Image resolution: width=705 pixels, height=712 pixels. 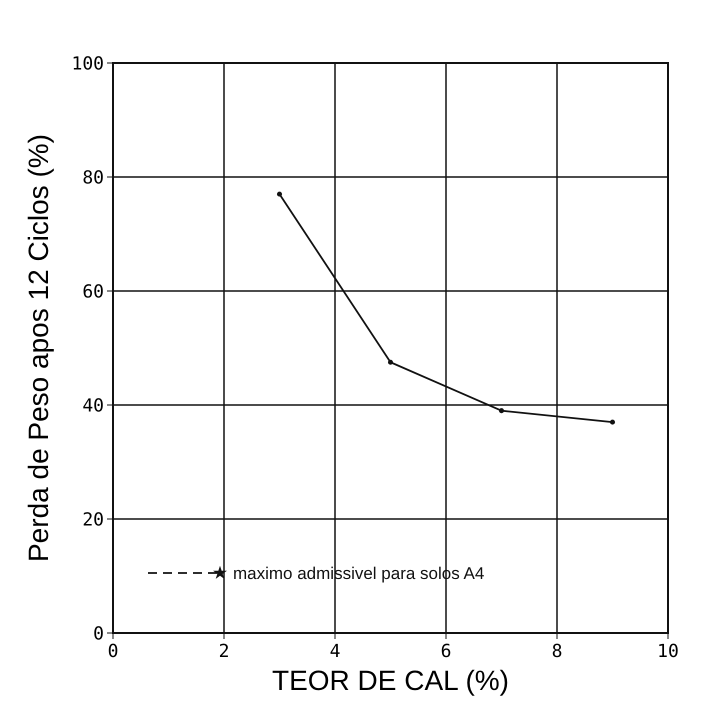 What do you see at coordinates (93, 291) in the screenshot?
I see `y-tick-label: 60` at bounding box center [93, 291].